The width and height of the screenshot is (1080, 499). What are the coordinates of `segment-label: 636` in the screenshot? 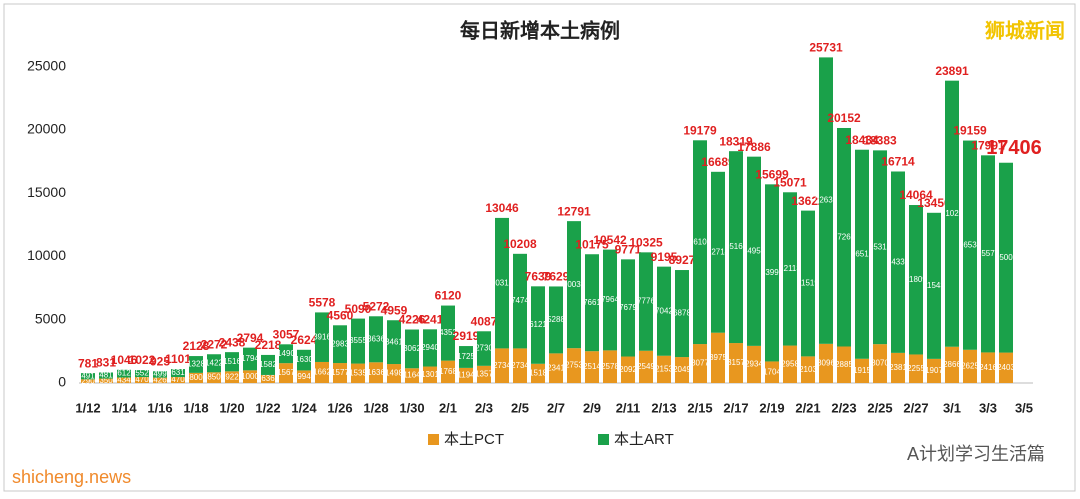 It's located at (268, 378).